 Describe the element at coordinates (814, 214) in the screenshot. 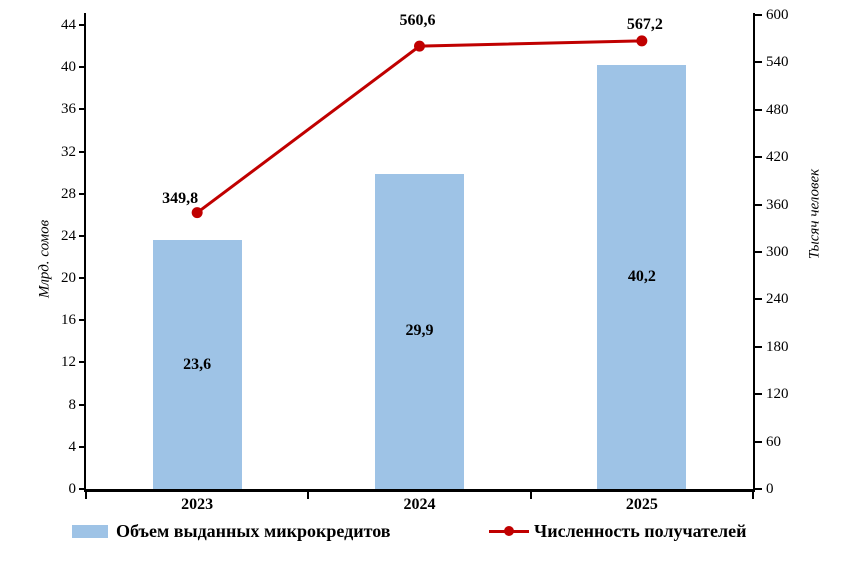

I see `right-axis-title: Тысяч человек` at that location.